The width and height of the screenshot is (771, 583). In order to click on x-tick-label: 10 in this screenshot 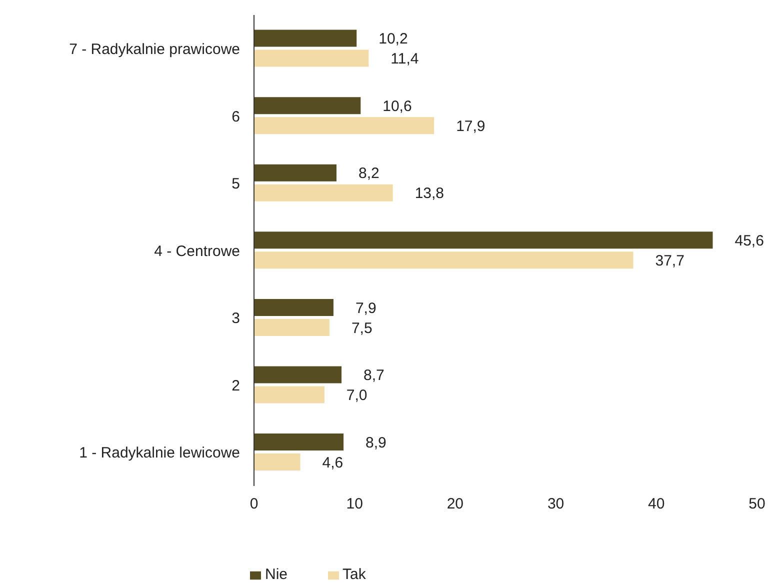, I will do `click(354, 504)`.